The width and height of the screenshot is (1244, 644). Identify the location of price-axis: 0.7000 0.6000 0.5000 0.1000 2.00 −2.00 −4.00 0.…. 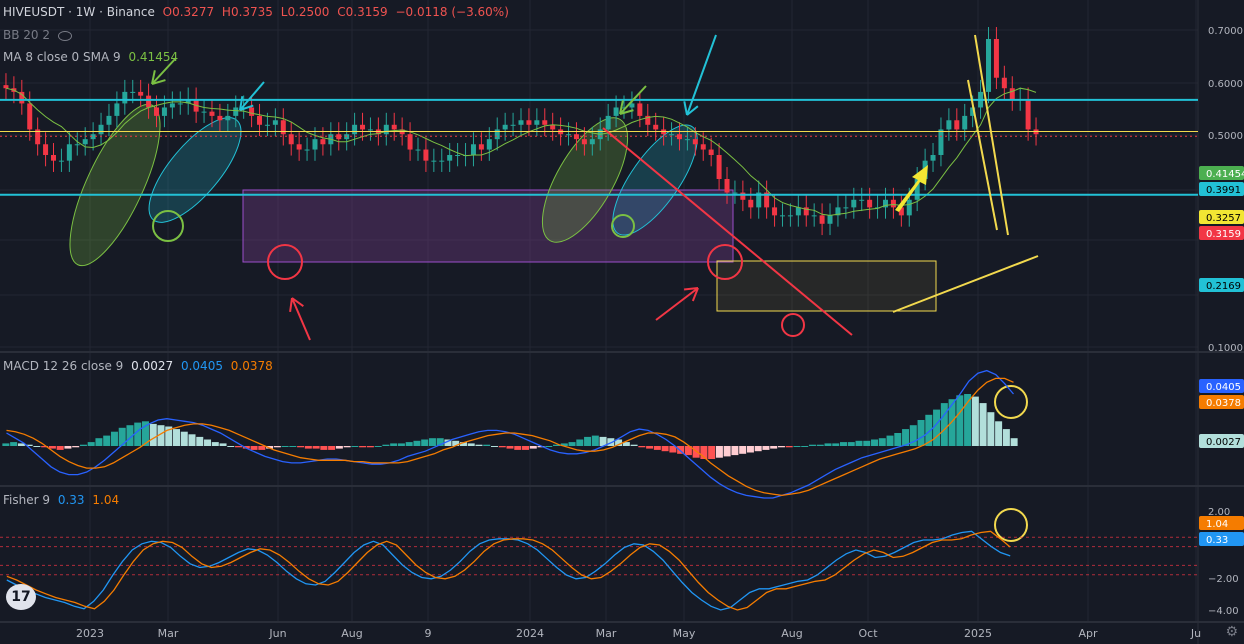
(1221, 321).